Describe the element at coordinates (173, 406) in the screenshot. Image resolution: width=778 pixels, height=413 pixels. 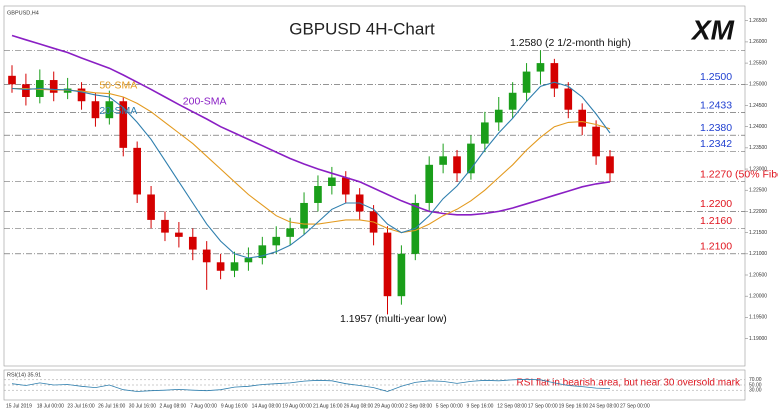
I see `x-tick-label: 2 Aug 08:00` at that location.